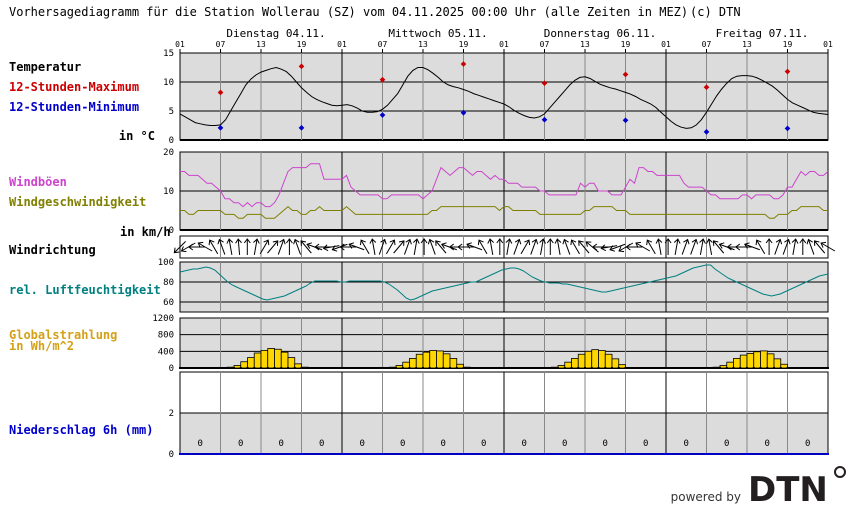 The height and width of the screenshot is (524, 850). I want to click on hour-tick-label: 01, so click(504, 44).